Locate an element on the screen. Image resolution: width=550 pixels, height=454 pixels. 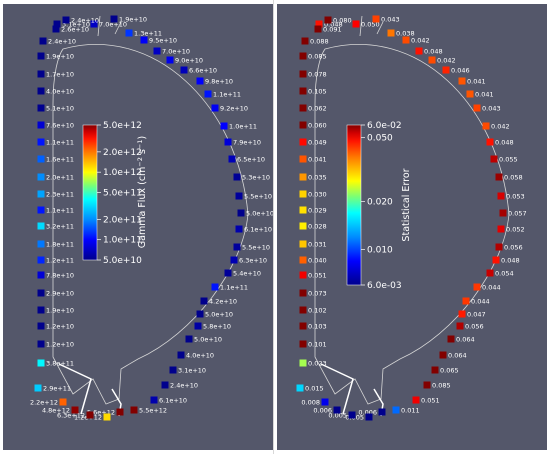
marker-value: 5.0e+10 is located at coordinates (259, 214).